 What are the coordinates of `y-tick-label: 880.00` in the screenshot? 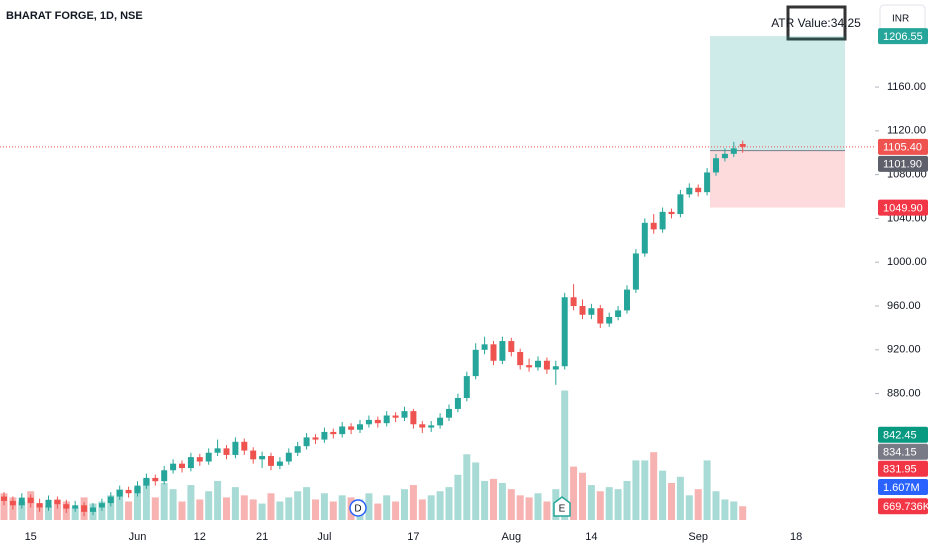 It's located at (904, 394).